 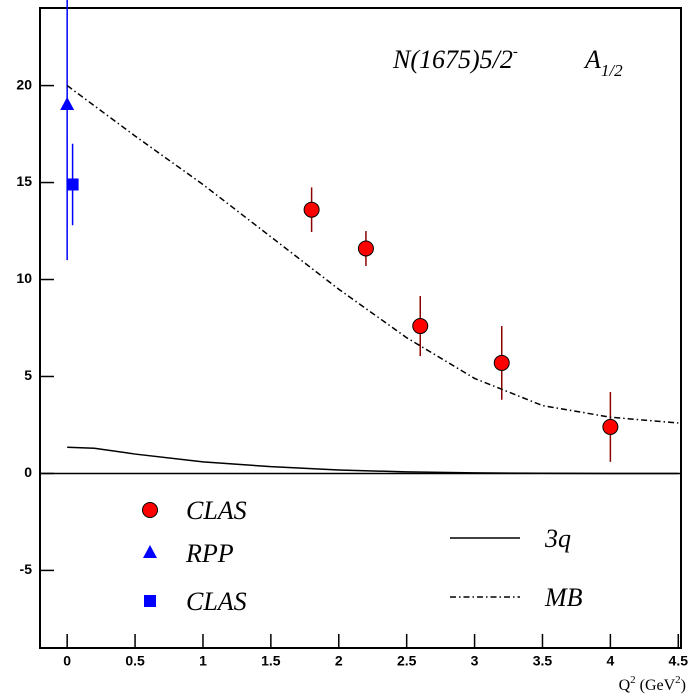 What do you see at coordinates (557, 538) in the screenshot?
I see `legend-label: 3q` at bounding box center [557, 538].